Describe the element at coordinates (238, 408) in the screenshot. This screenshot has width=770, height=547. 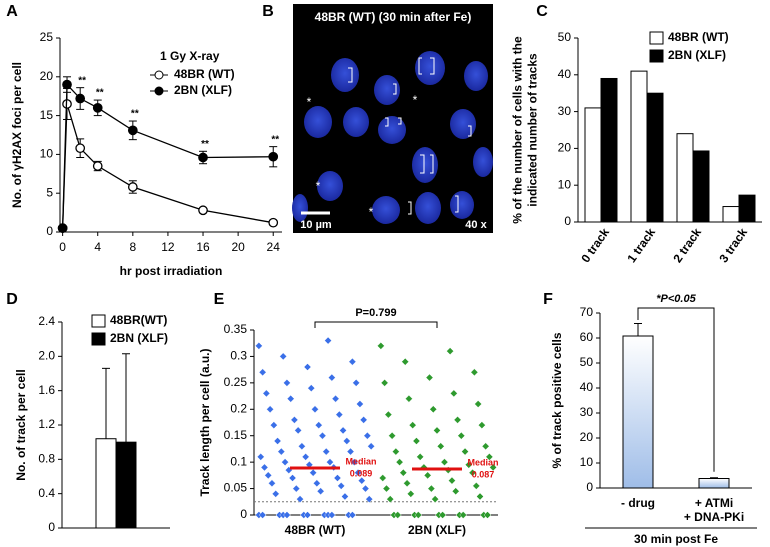
I see `y-tick-label: 0.2` at that location.